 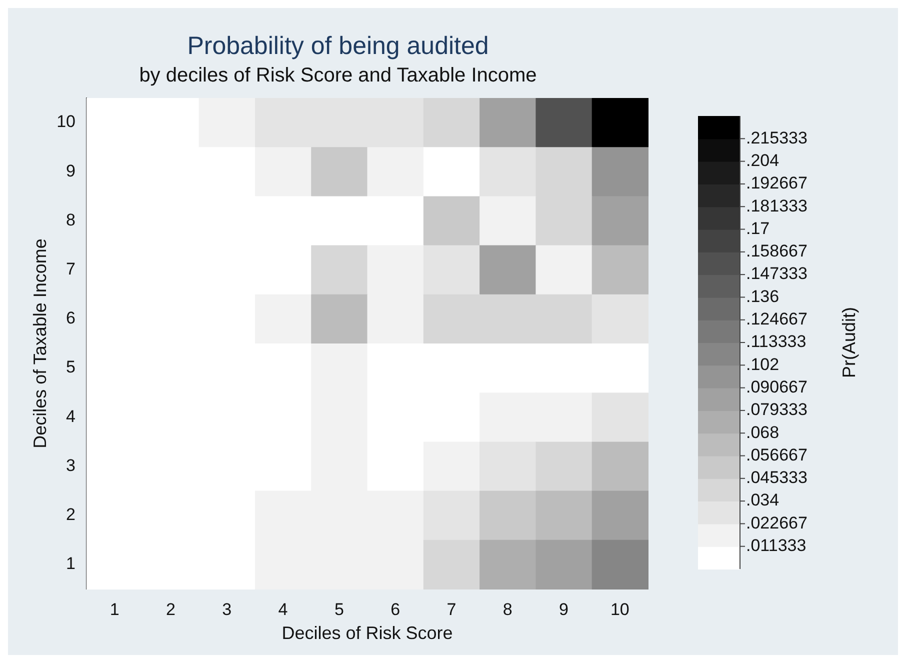 I want to click on y-axis-title: Deciles of Taxable Income, so click(x=40, y=343).